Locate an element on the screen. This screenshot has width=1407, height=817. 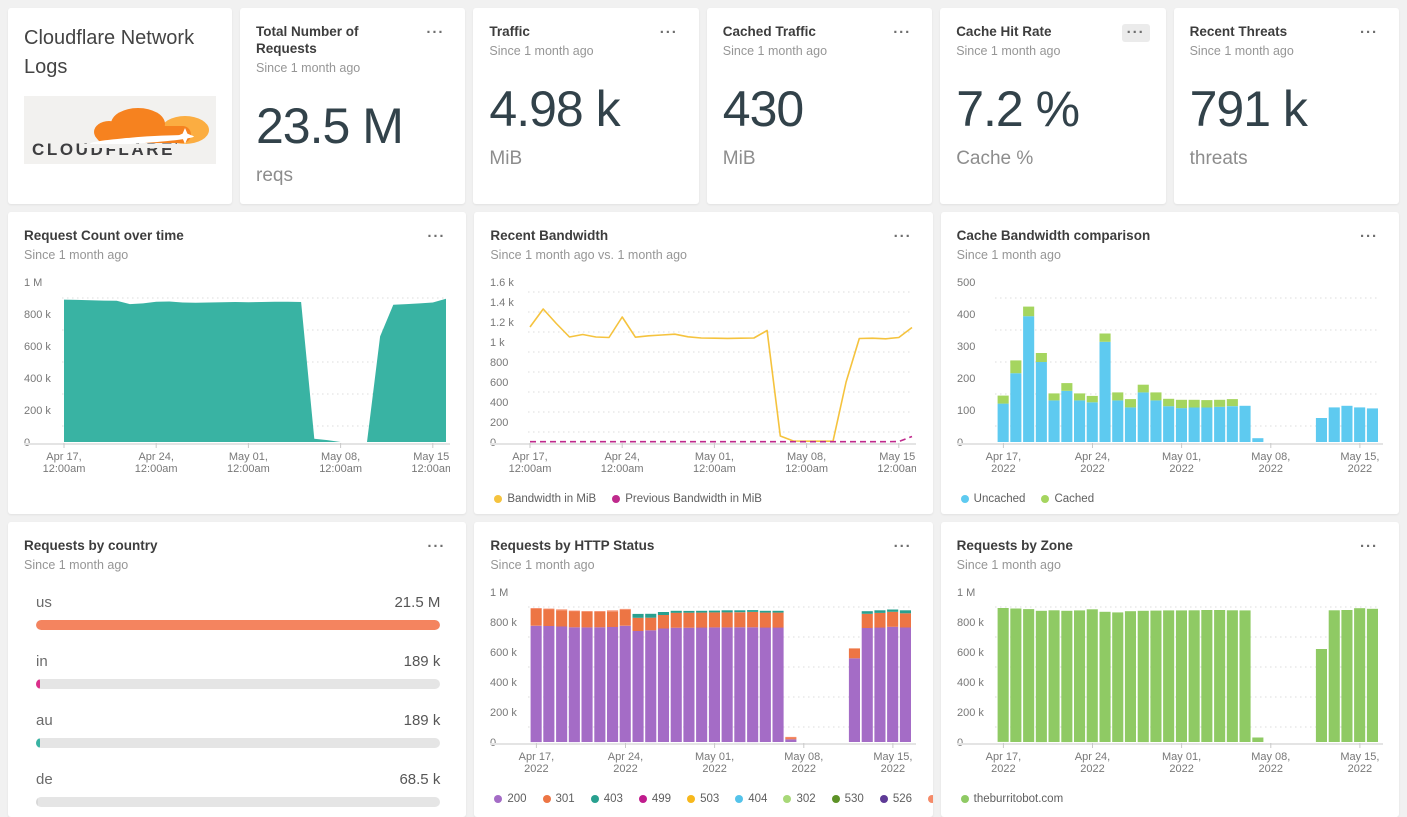
legend-item: 301 is located at coordinates (558, 798).